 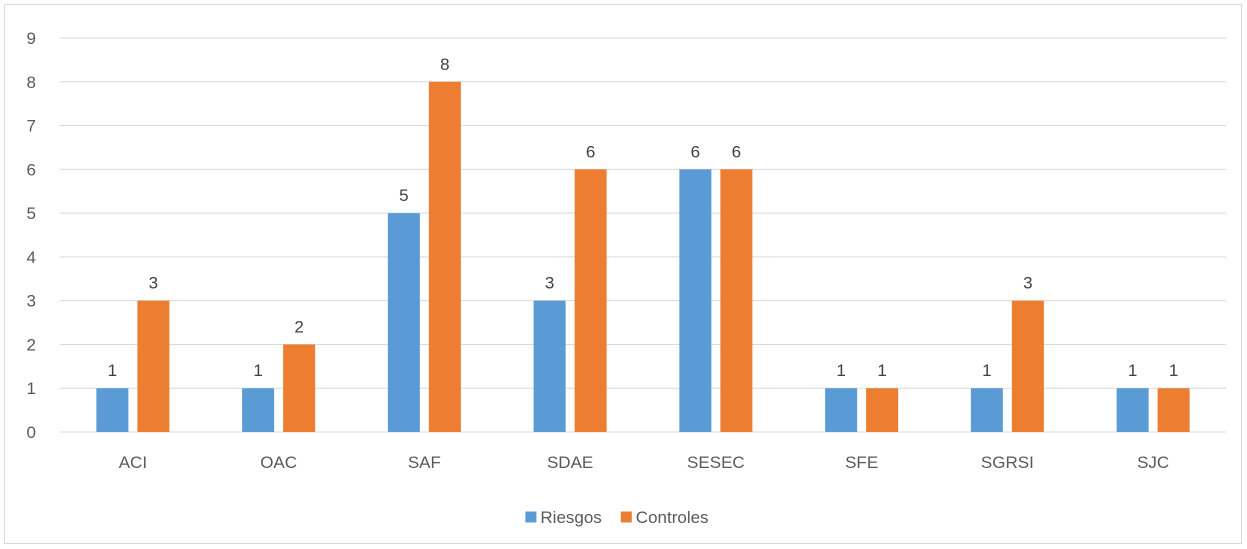 I want to click on bar-controles-saf, so click(x=444, y=257).